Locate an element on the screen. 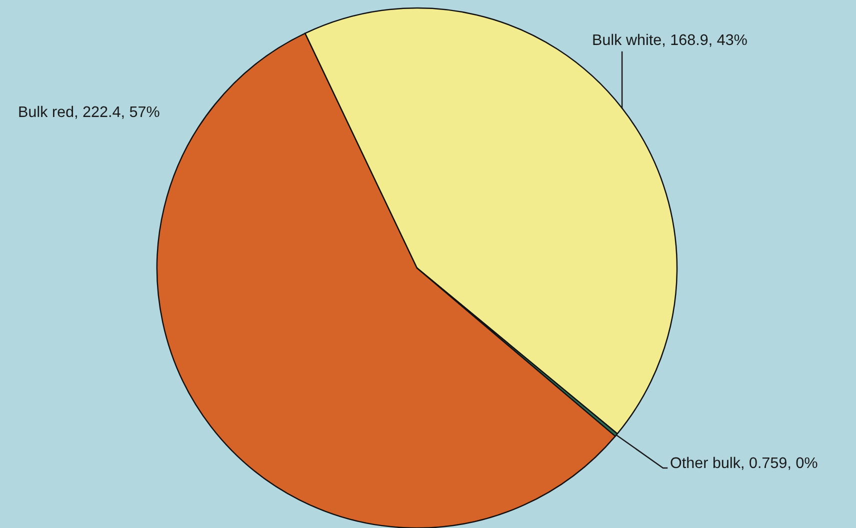 The height and width of the screenshot is (528, 856). slice-label: Bulk white, 168.9, 43% is located at coordinates (670, 40).